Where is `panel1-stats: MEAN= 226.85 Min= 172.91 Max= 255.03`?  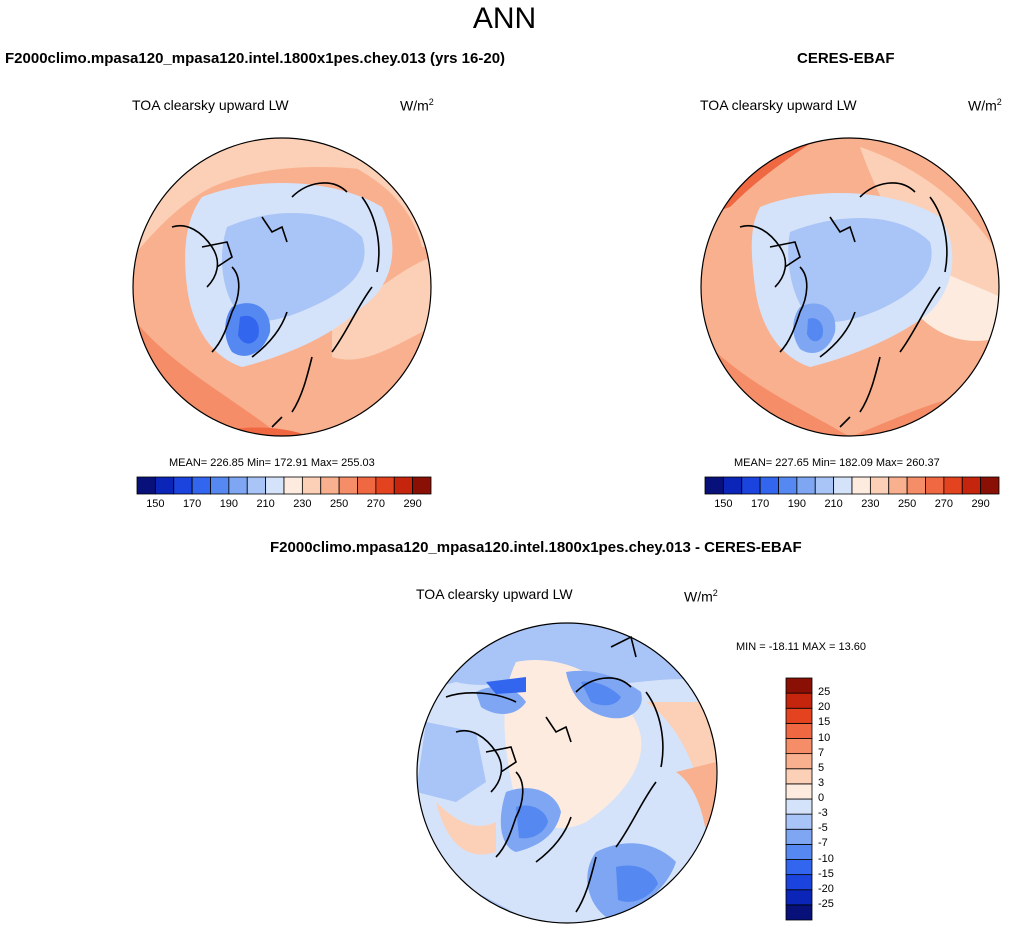 panel1-stats: MEAN= 226.85 Min= 172.91 Max= 255.03 is located at coordinates (272, 463).